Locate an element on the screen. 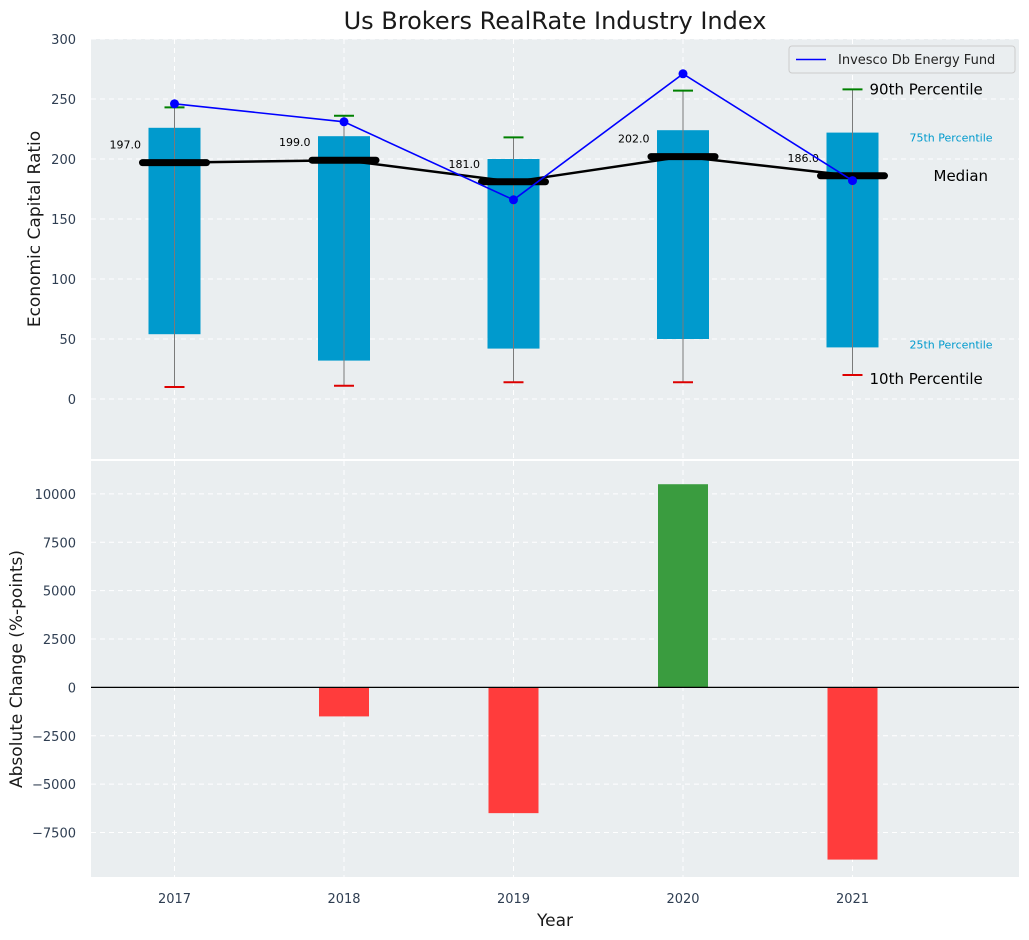 This screenshot has height=940, width=1029. annotation-p90: 90th Percentile is located at coordinates (926, 89).